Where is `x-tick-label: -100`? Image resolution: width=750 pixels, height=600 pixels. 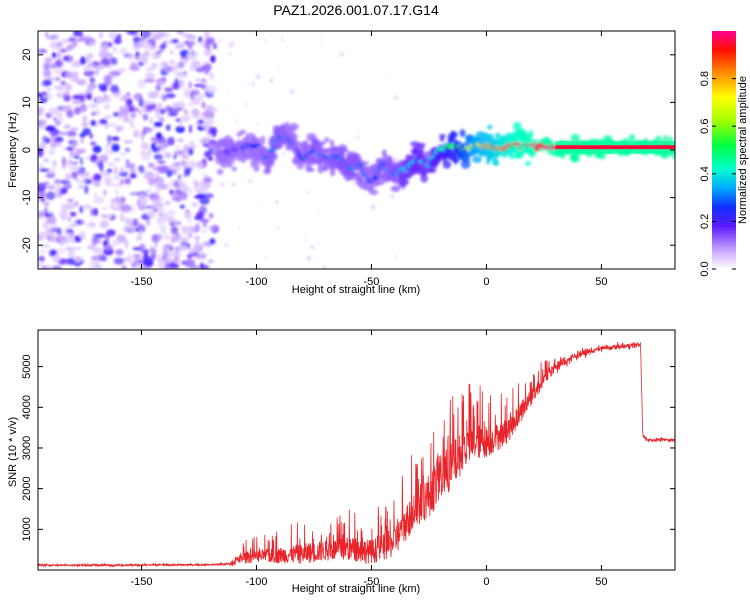
x-tick-label: -100 is located at coordinates (256, 582).